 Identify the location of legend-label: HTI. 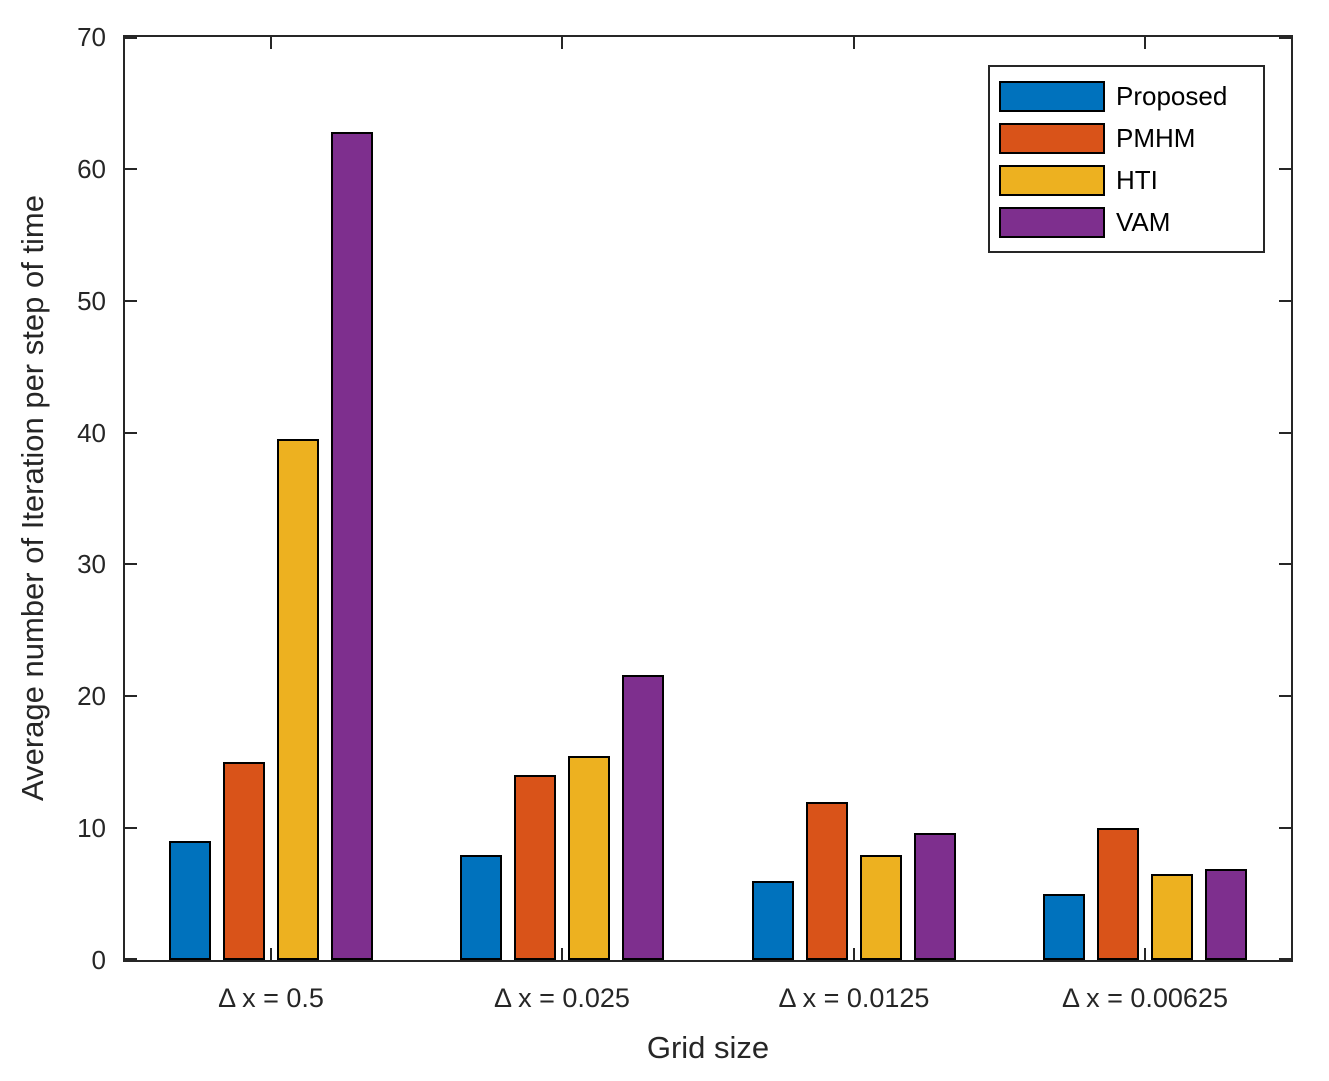
(1137, 179).